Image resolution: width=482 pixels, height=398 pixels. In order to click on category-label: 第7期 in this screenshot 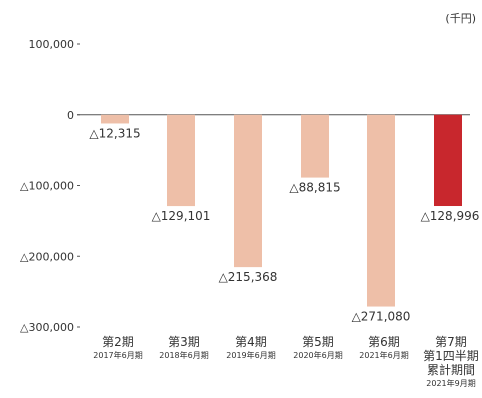, I will do `click(451, 342)`.